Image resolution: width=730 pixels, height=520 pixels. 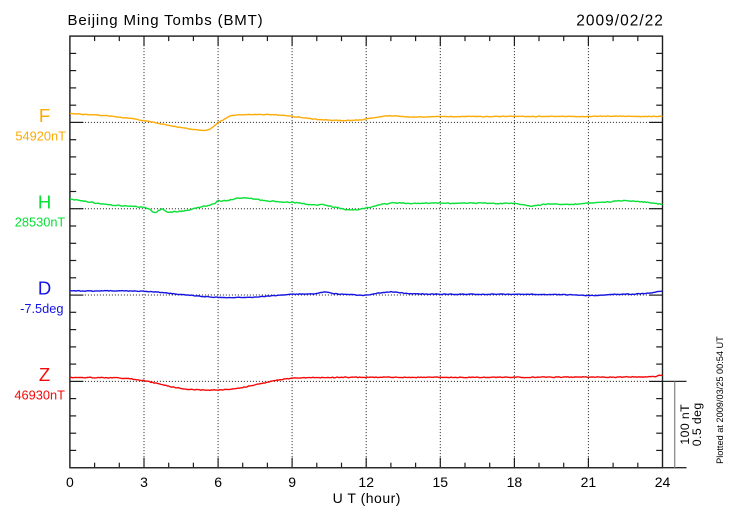 What do you see at coordinates (166, 20) in the screenshot?
I see `svg-text: Beijing Ming Tombs (BMT)` at bounding box center [166, 20].